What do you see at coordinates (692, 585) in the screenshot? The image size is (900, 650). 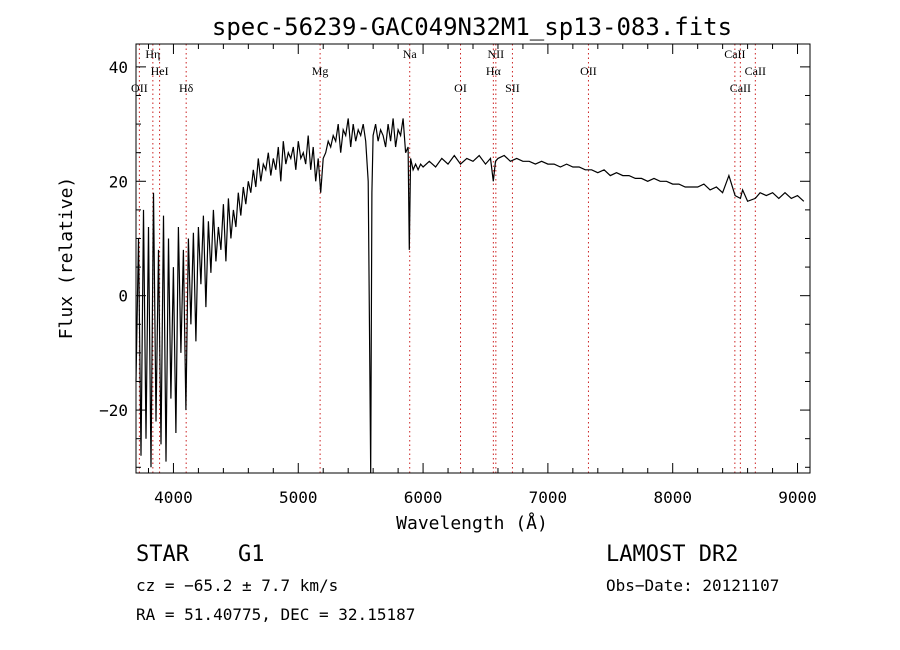 I see `obs-date-label: Obs−Date: 20121107` at bounding box center [692, 585].